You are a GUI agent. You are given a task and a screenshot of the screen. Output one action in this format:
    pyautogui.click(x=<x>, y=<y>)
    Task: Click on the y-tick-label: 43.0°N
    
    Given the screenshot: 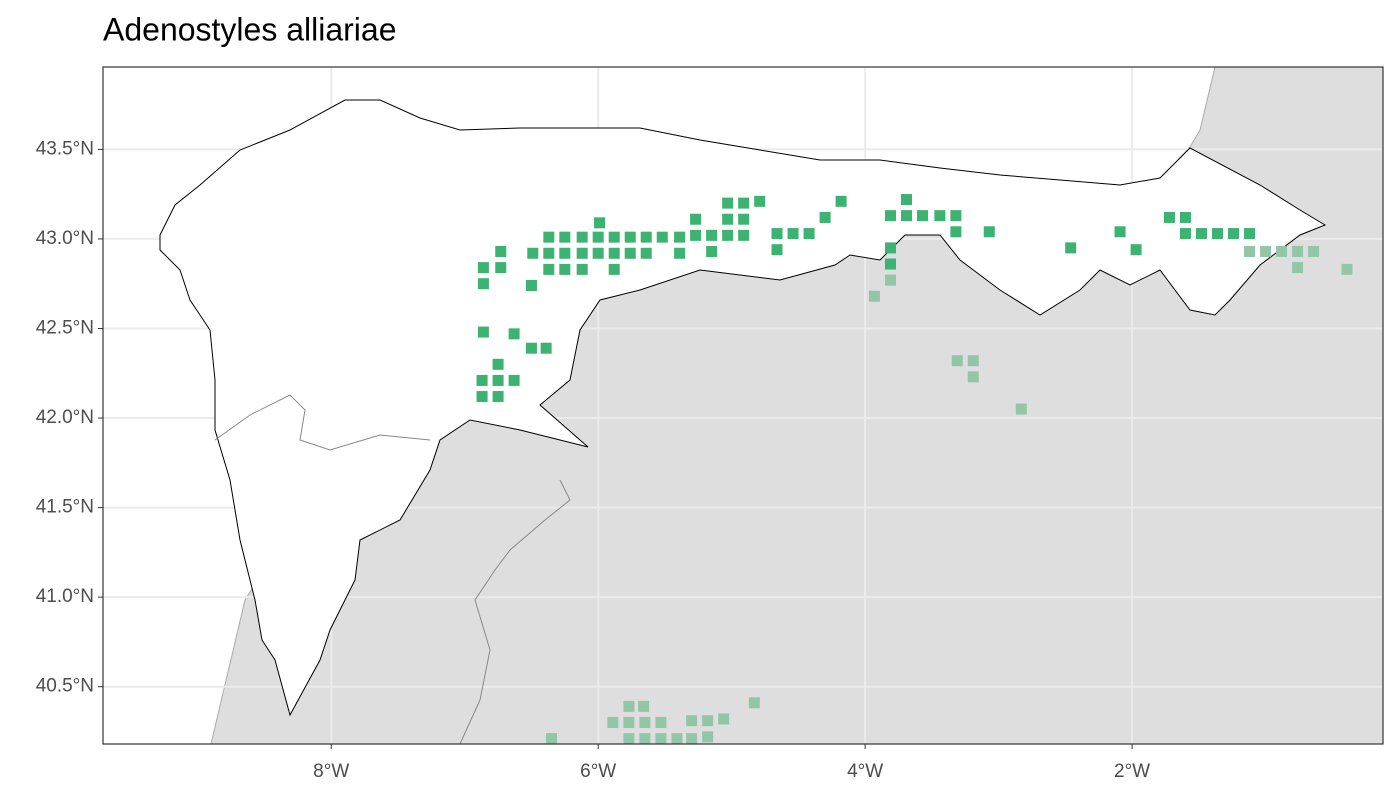 What is the action you would take?
    pyautogui.click(x=65, y=238)
    